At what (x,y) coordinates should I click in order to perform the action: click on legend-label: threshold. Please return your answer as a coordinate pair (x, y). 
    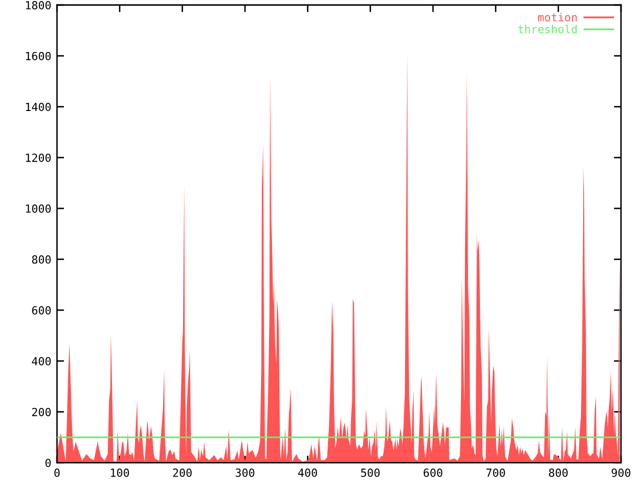
    Looking at the image, I should click on (547, 29).